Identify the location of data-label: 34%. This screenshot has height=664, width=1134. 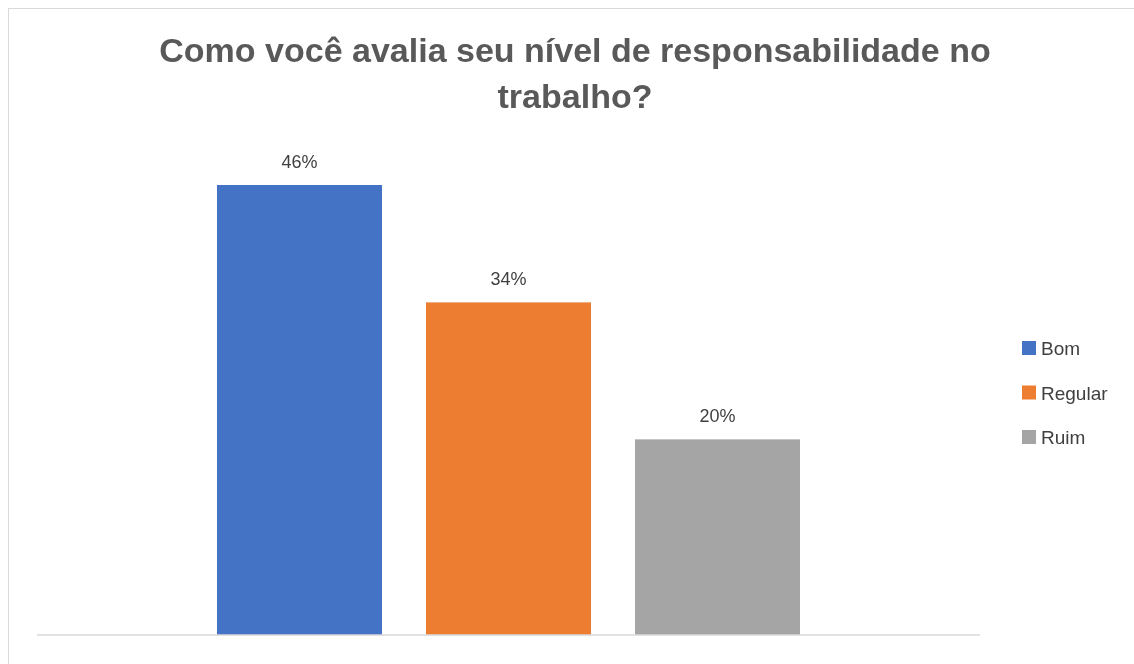
(508, 279).